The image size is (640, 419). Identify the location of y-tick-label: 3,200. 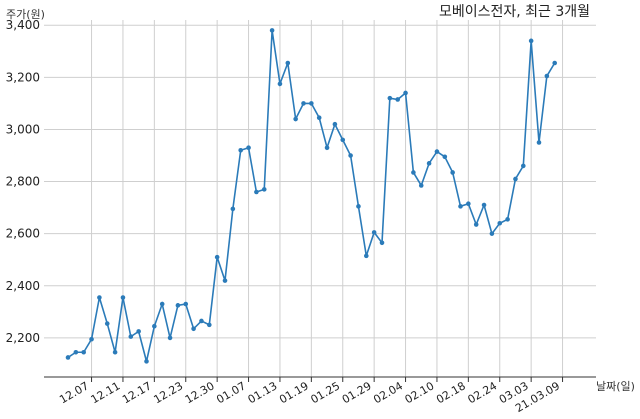
(23, 77).